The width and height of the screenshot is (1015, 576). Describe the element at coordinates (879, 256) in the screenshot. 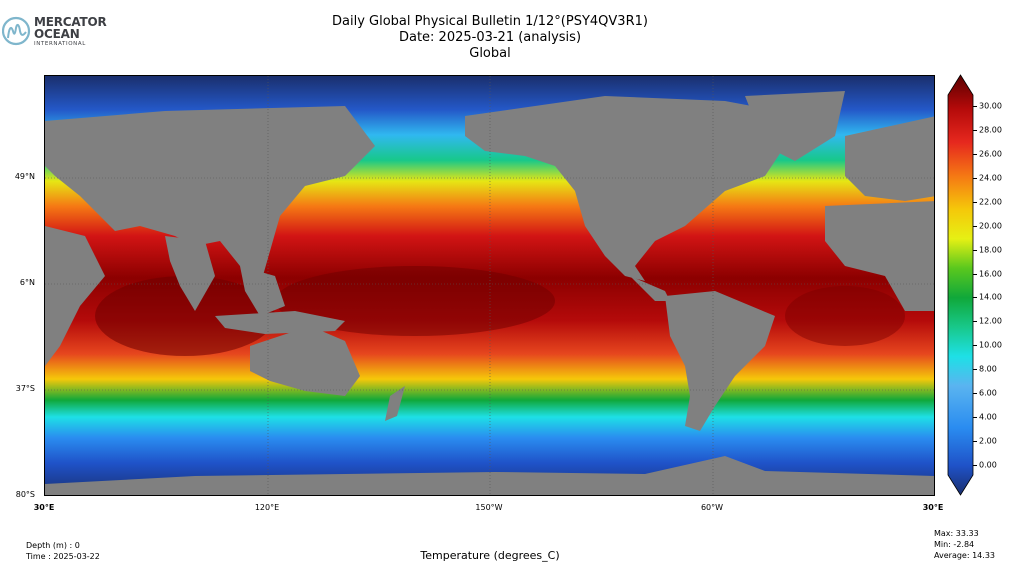

I see `africa-west-landmass` at that location.